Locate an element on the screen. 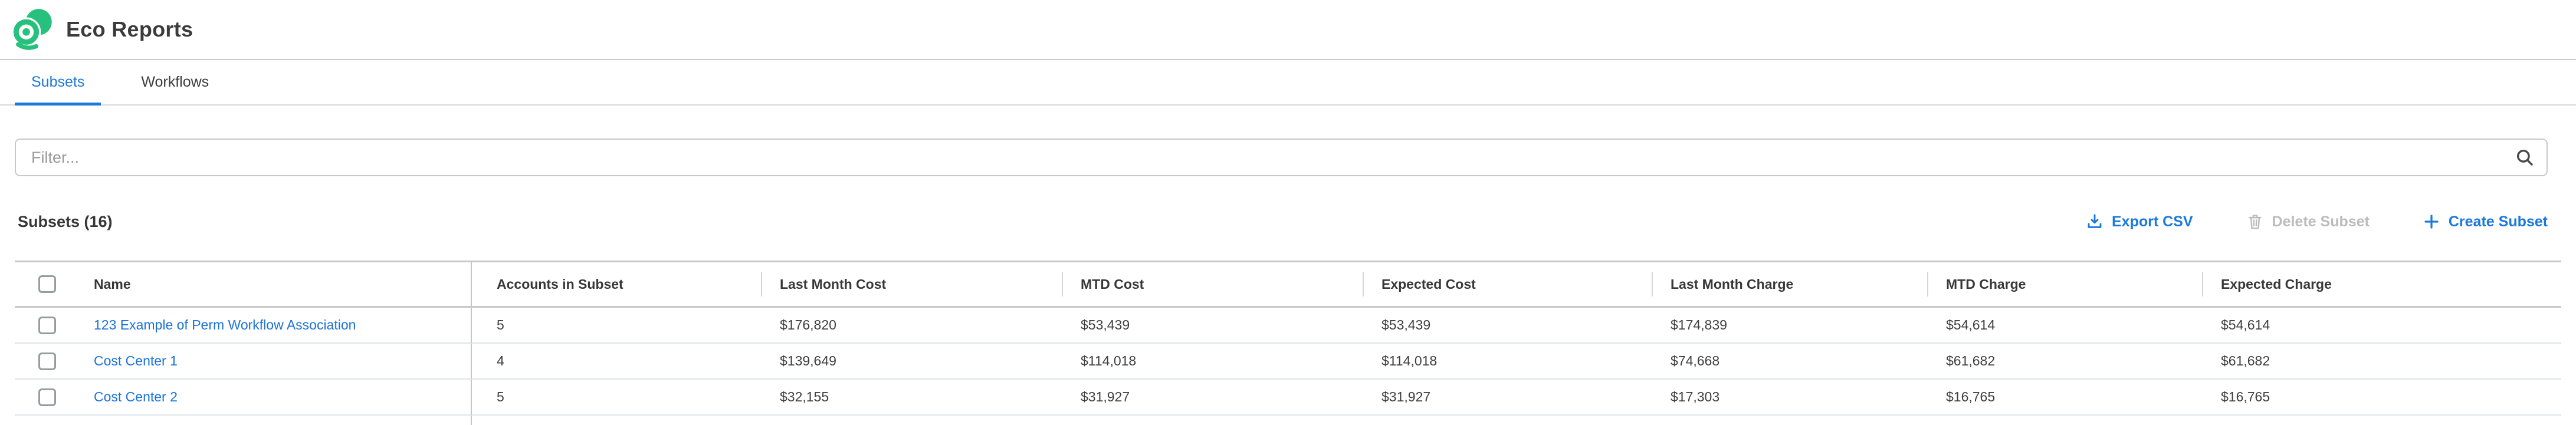 The width and height of the screenshot is (2576, 425). column-header-expected-charge: Expected Charge is located at coordinates (2381, 284).